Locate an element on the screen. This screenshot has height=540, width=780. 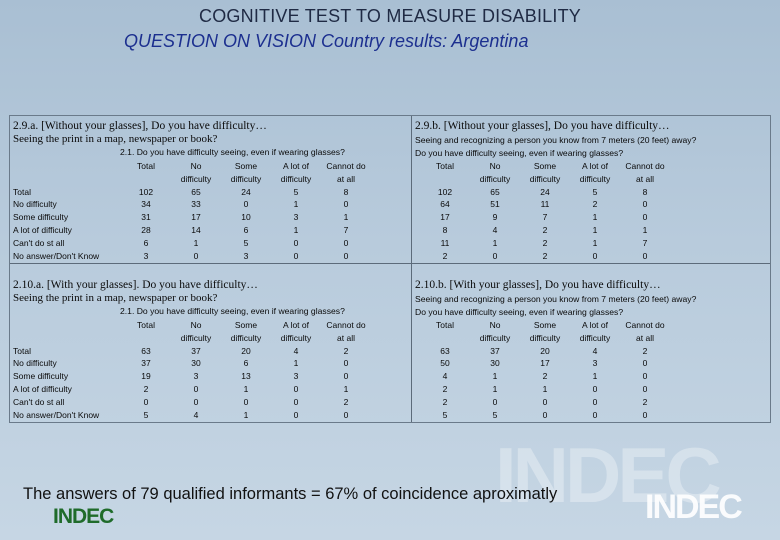
table-row: 11 1 2 1 7 is located at coordinates (590, 244).